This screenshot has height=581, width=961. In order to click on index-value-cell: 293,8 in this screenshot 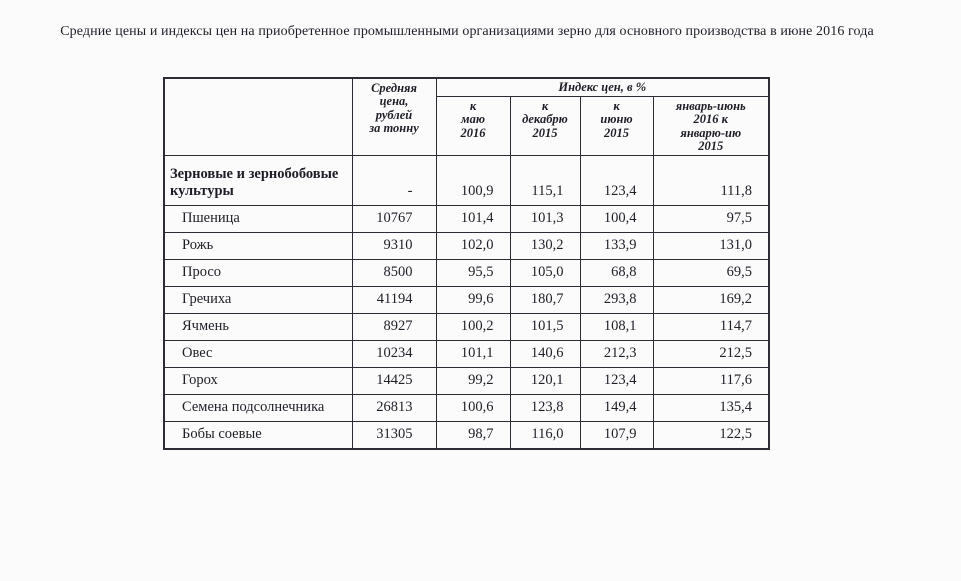, I will do `click(616, 299)`.